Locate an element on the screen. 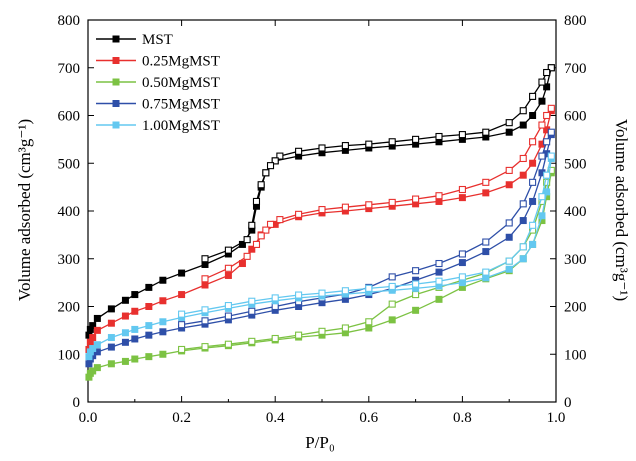  legend: MST 0.25MgMST 0.50MgMST 0.75MgMST 1.00MgMST is located at coordinates (158, 83).